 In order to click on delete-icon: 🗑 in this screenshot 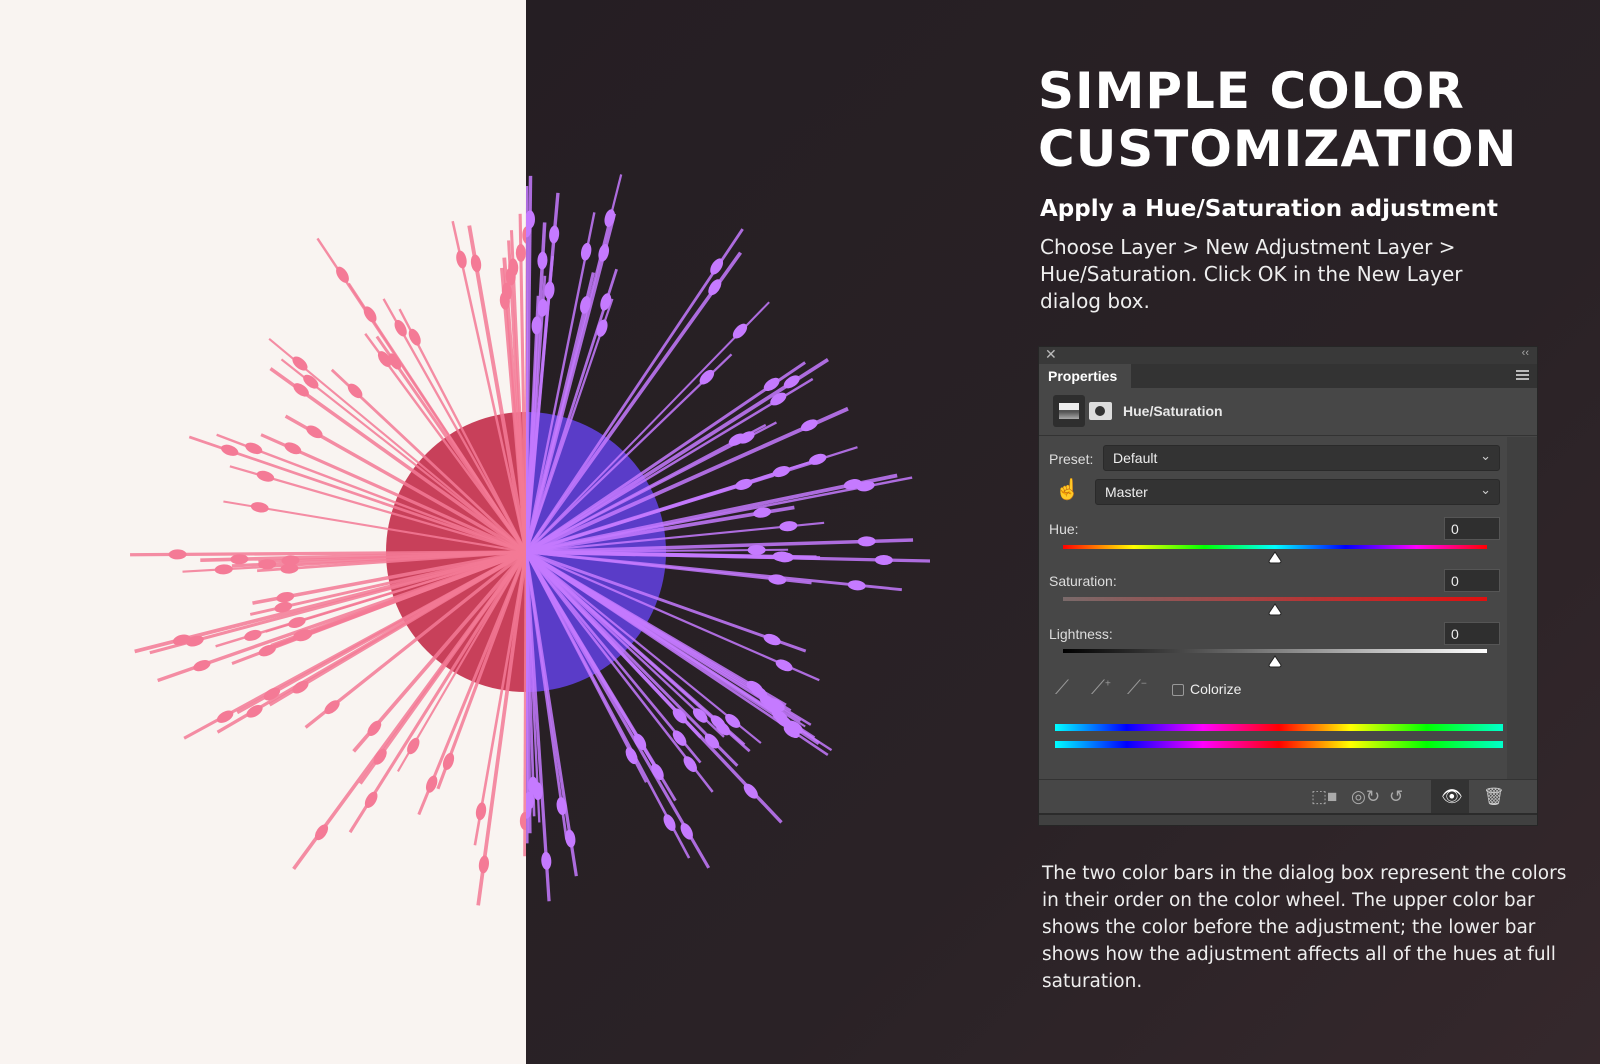, I will do `click(1494, 796)`.